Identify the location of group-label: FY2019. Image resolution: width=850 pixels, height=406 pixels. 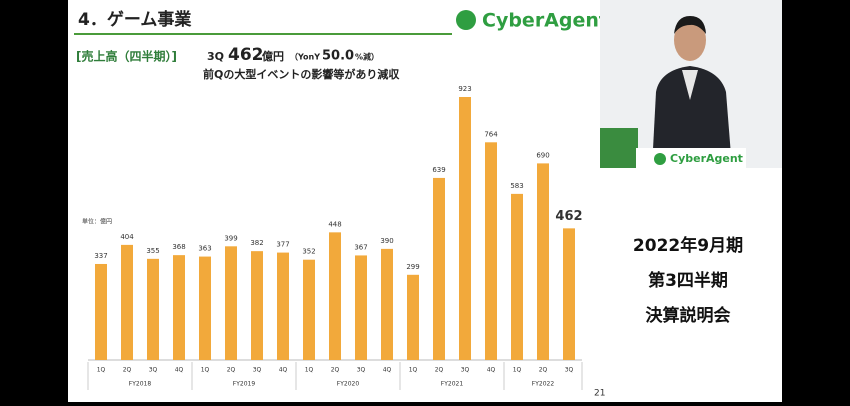
(244, 384).